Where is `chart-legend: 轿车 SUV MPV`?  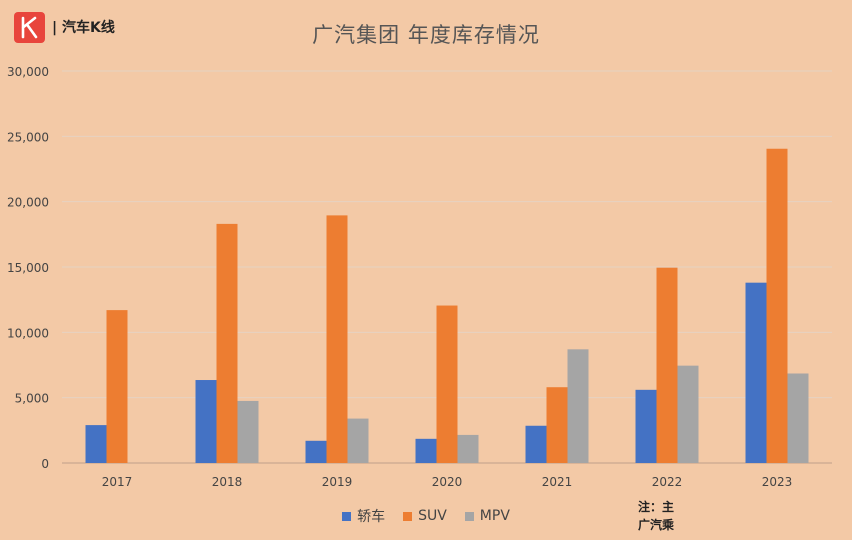 chart-legend: 轿车 SUV MPV is located at coordinates (426, 516).